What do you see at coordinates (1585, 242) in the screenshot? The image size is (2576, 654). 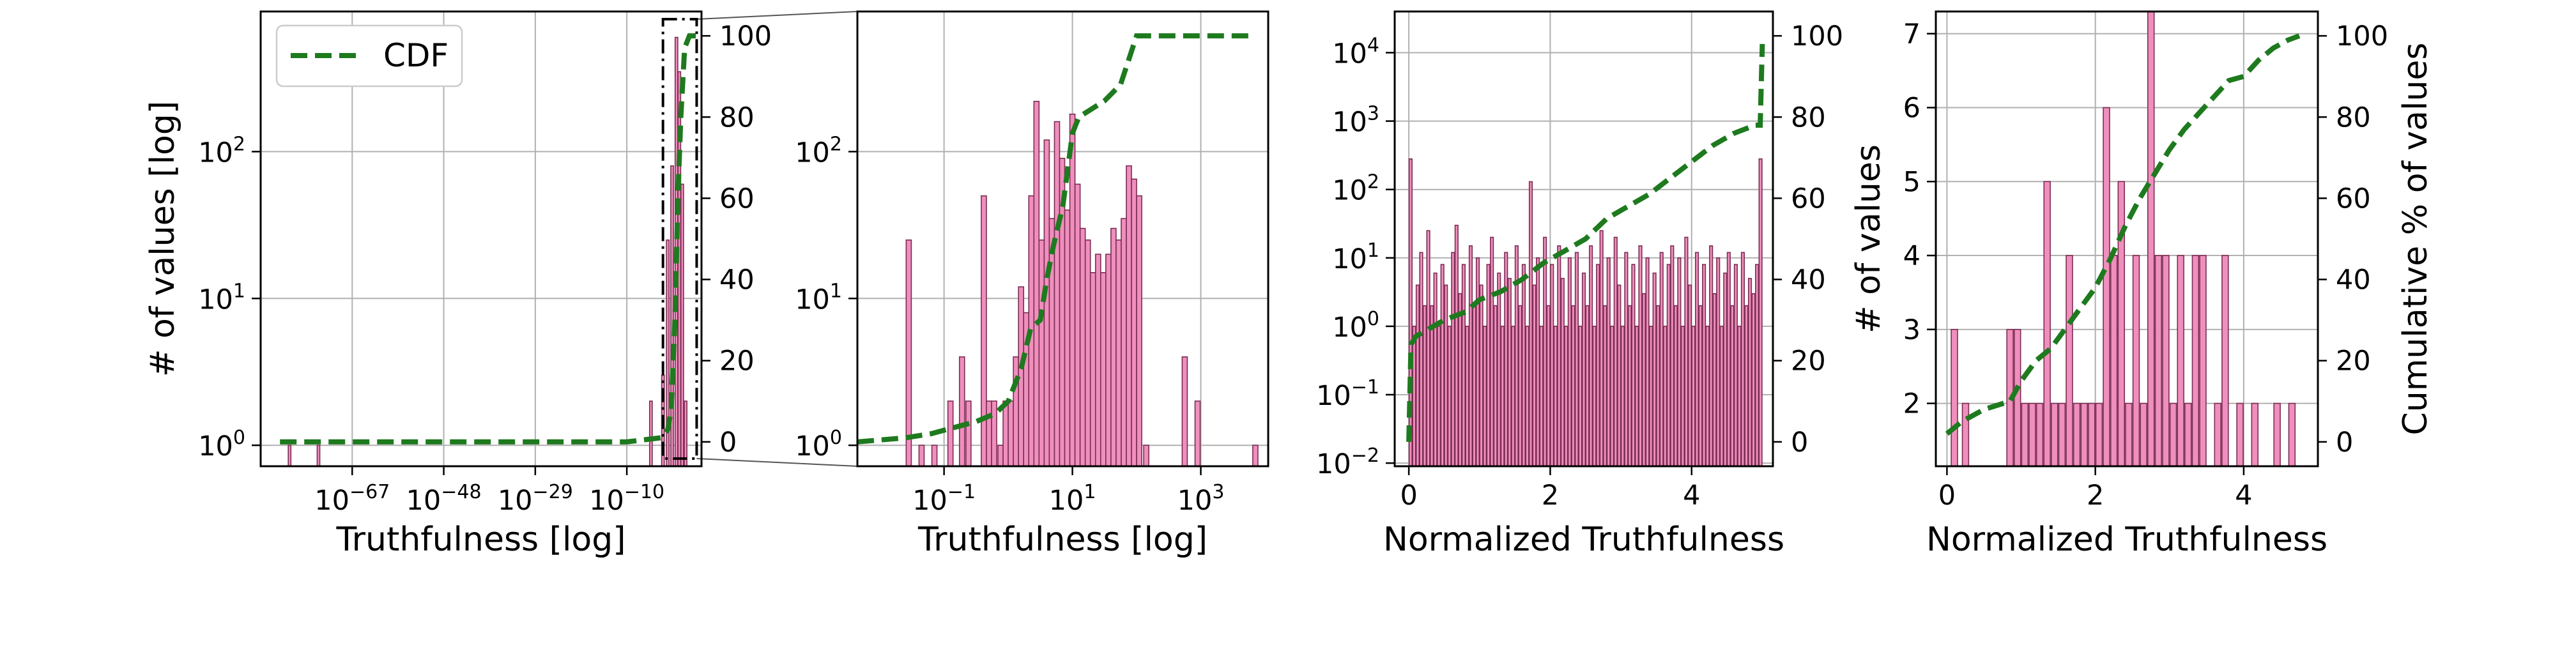 I see `cdf-line` at bounding box center [1585, 242].